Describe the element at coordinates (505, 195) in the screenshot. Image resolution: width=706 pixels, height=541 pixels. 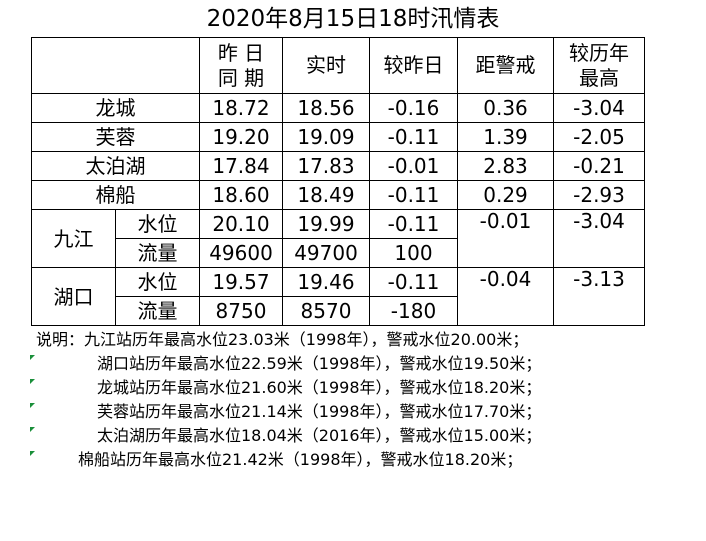
I see `warning-diff-value: 0.29` at that location.